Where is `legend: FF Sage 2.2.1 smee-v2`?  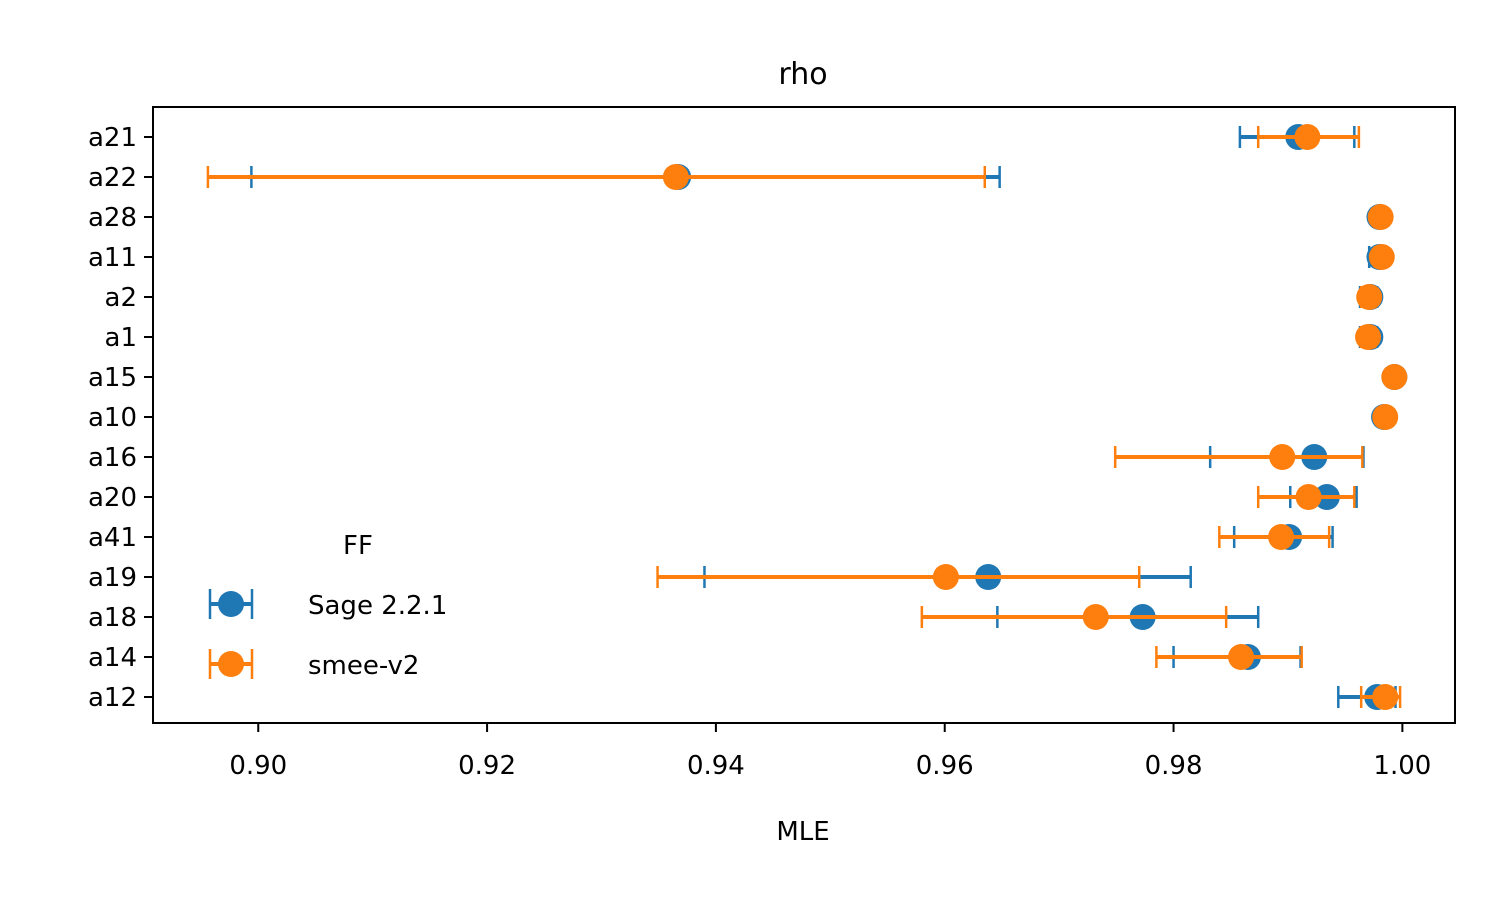 legend: FF Sage 2.2.1 smee-v2 is located at coordinates (327, 606).